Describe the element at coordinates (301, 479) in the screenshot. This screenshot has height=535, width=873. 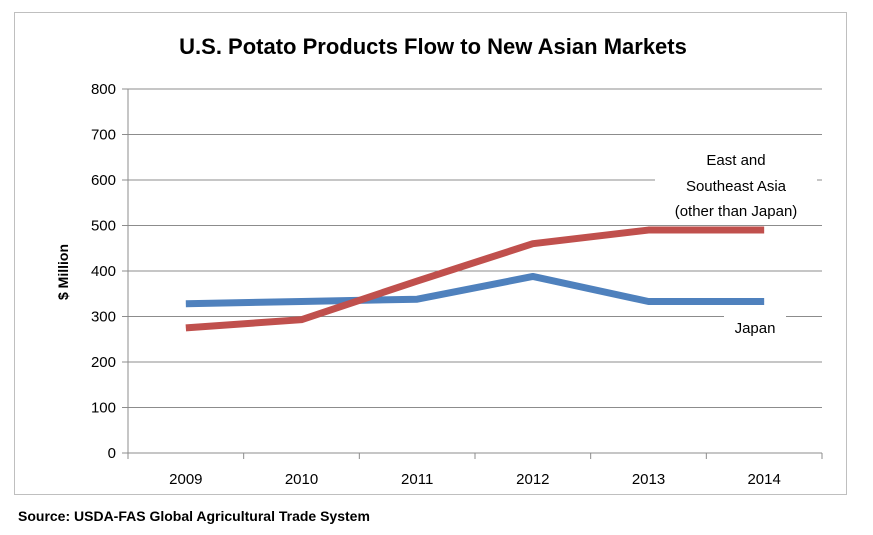
I see `x-tick-label: 2010` at that location.